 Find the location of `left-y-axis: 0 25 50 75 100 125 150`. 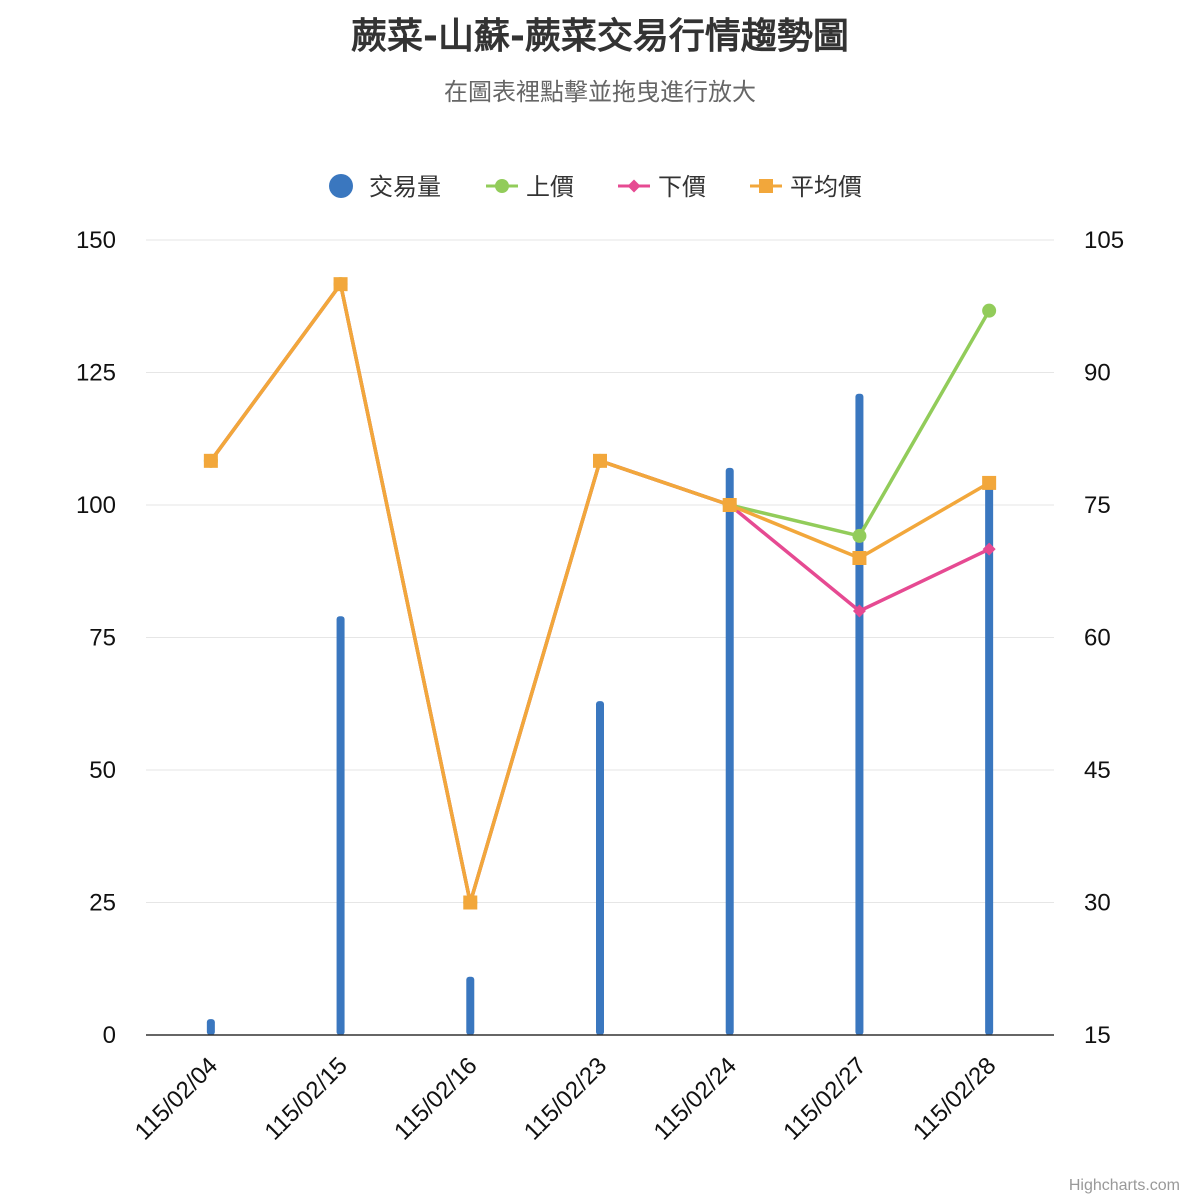

left-y-axis: 0 25 50 75 100 125 150 is located at coordinates (96, 638).